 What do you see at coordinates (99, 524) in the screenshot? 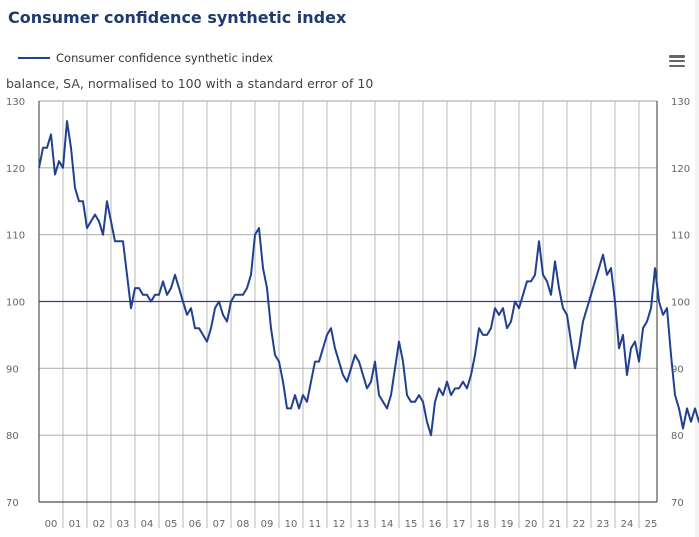
I see `x-tick-label: 02` at bounding box center [99, 524].